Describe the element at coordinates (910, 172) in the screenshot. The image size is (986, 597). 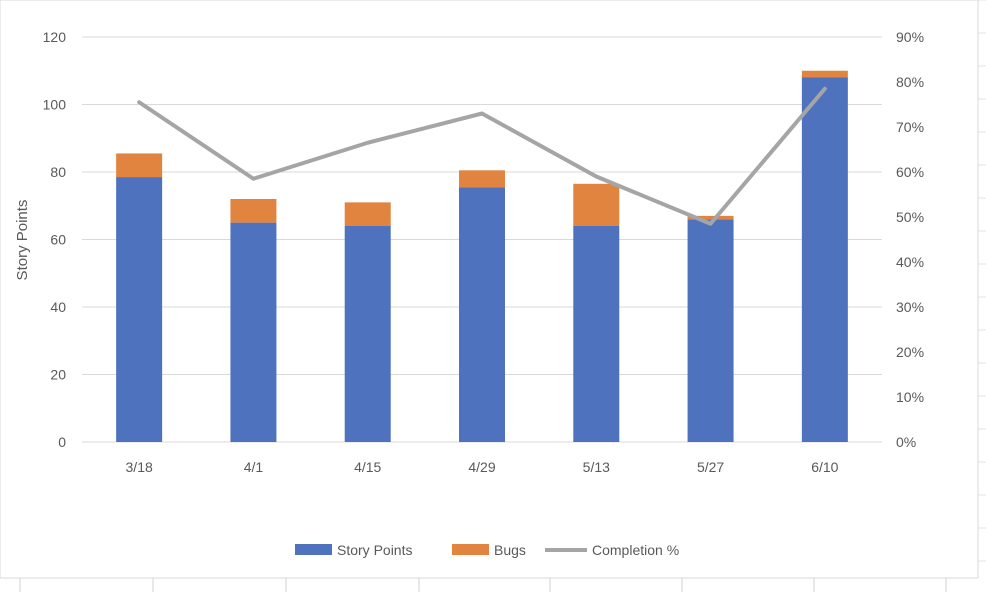
I see `y2-tick-label: 60%` at that location.